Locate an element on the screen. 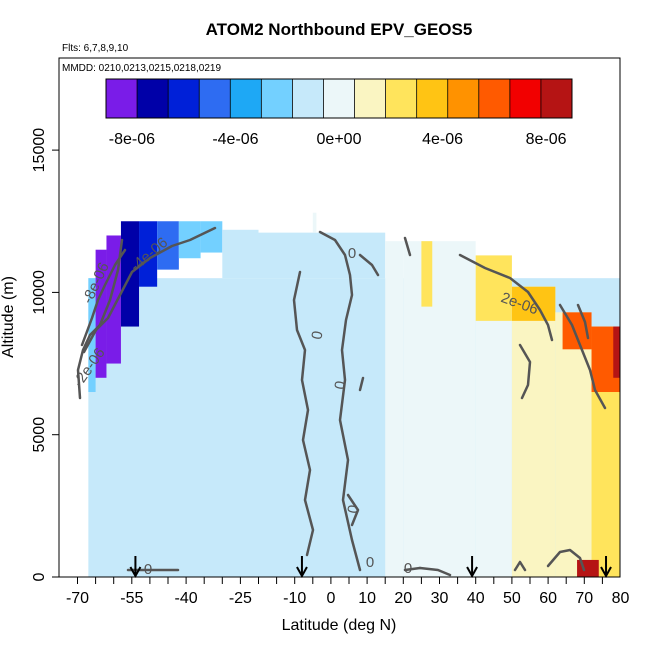 The image size is (650, 650). contour-label-7: 0 is located at coordinates (353, 509).